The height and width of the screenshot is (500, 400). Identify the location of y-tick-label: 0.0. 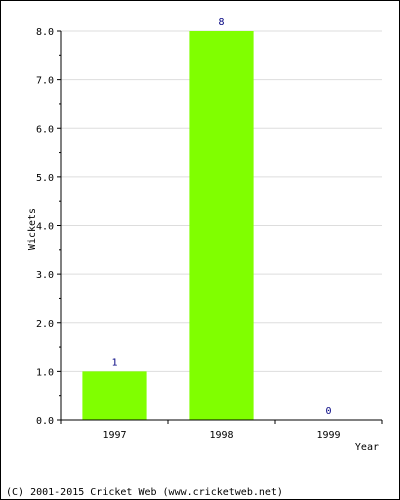
(45, 421).